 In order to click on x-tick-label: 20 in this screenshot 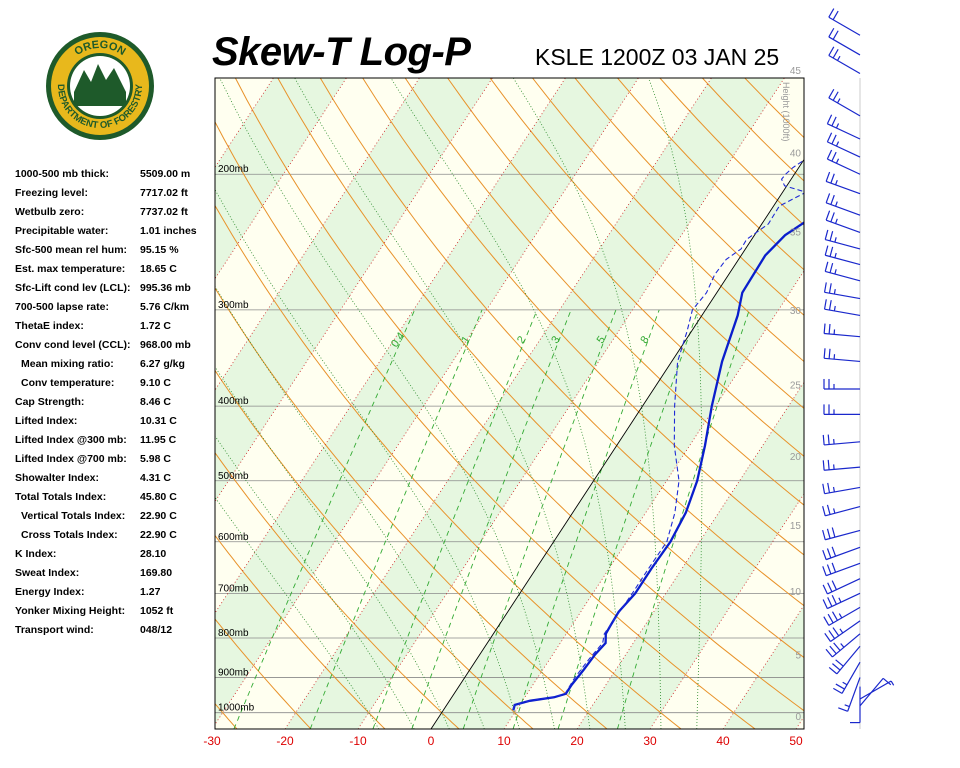, I will do `click(577, 741)`.